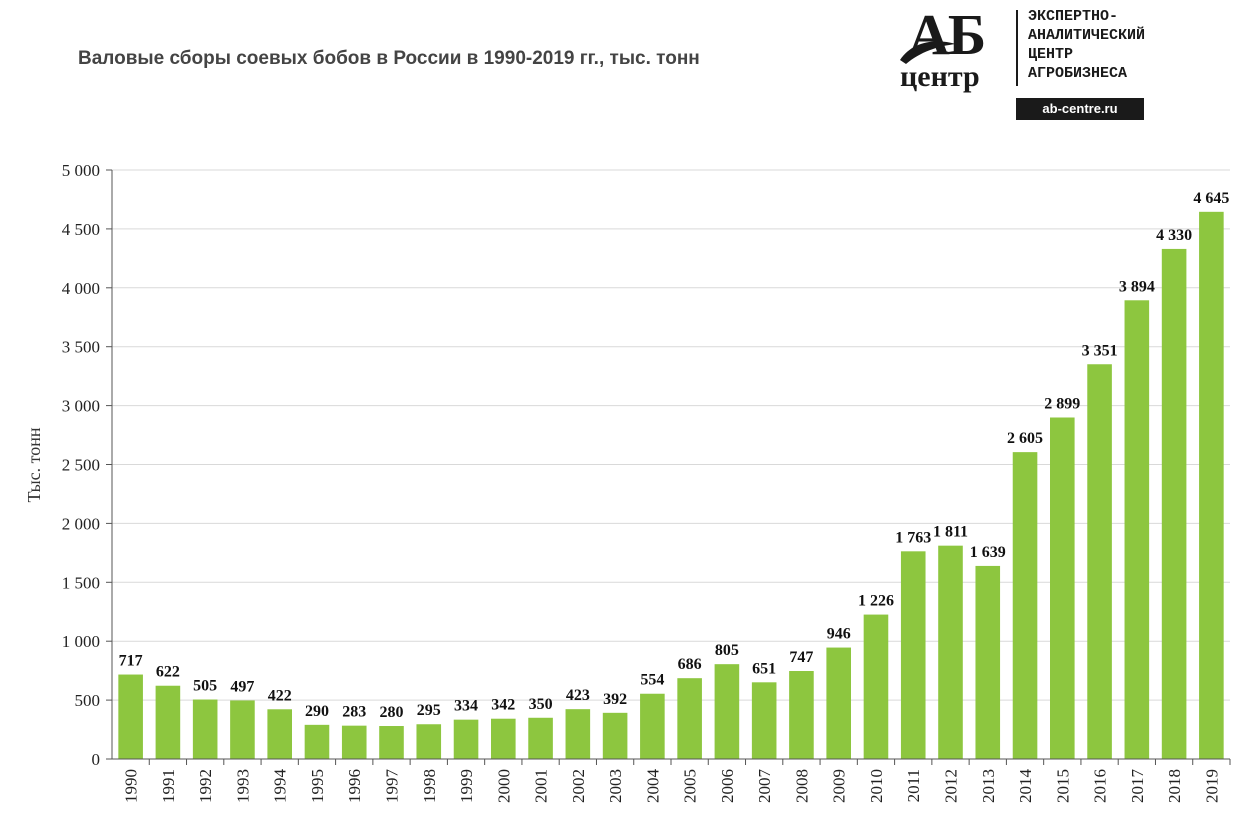 The width and height of the screenshot is (1250, 833). Describe the element at coordinates (88, 700) in the screenshot. I see `y-tick-label: 500` at that location.